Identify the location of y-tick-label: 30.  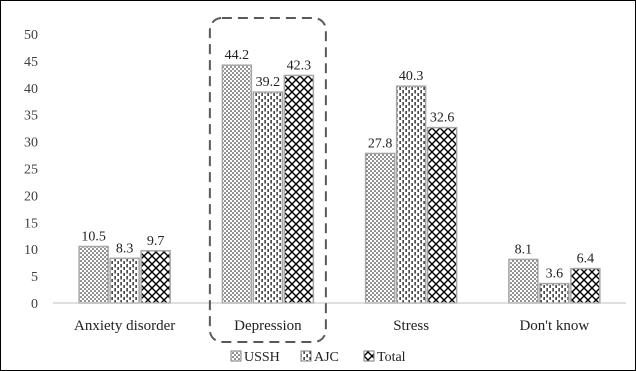
(31, 143).